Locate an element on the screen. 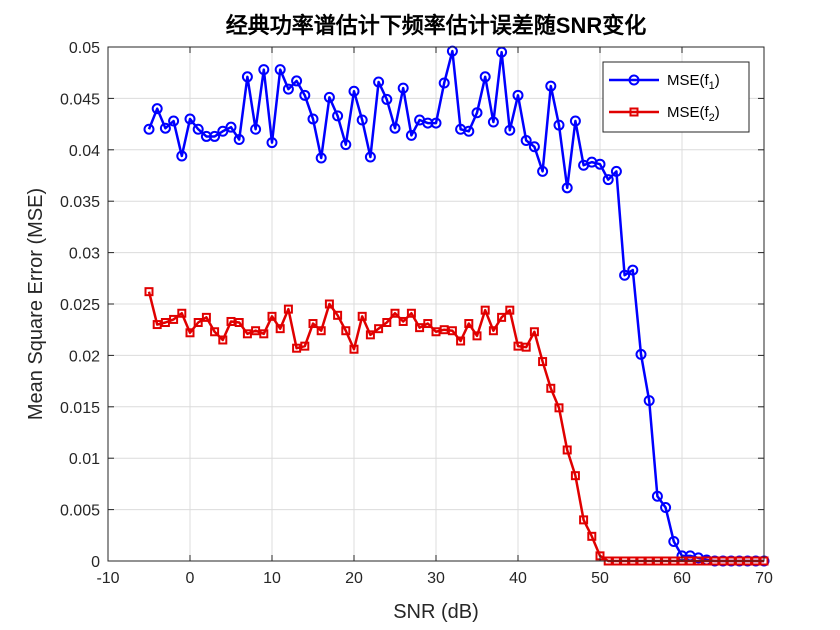  x-tick-label: 10 is located at coordinates (272, 578).